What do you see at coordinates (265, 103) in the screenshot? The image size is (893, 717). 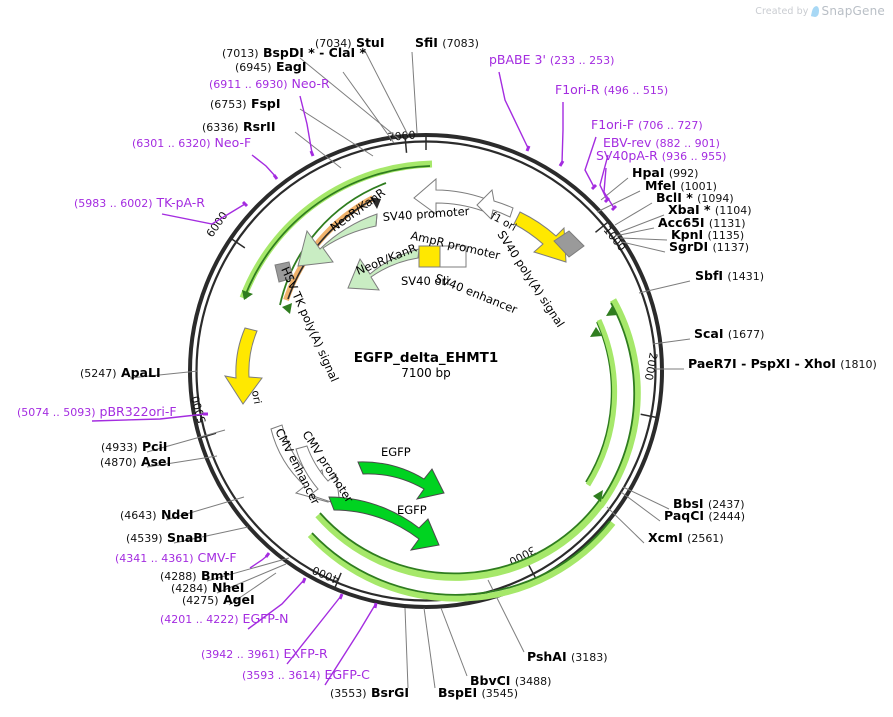 I see `enzyme-name: FspI` at bounding box center [265, 103].